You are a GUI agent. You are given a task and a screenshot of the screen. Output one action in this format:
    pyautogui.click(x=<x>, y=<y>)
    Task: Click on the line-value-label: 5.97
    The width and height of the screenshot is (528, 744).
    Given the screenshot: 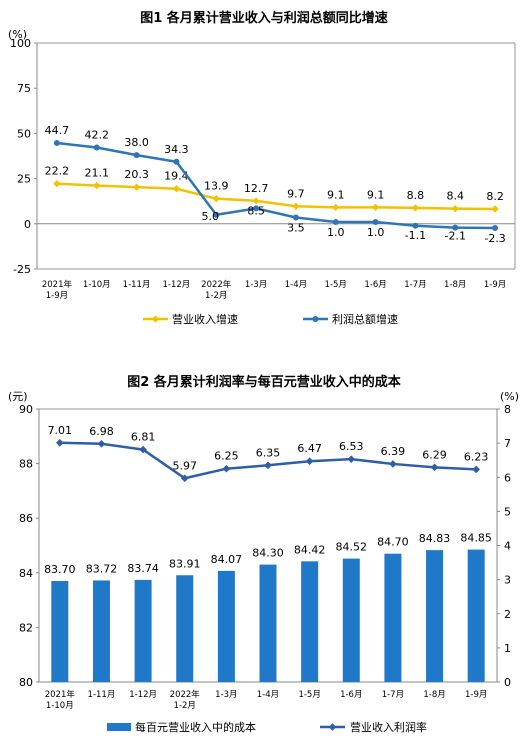 What is the action you would take?
    pyautogui.click(x=184, y=465)
    